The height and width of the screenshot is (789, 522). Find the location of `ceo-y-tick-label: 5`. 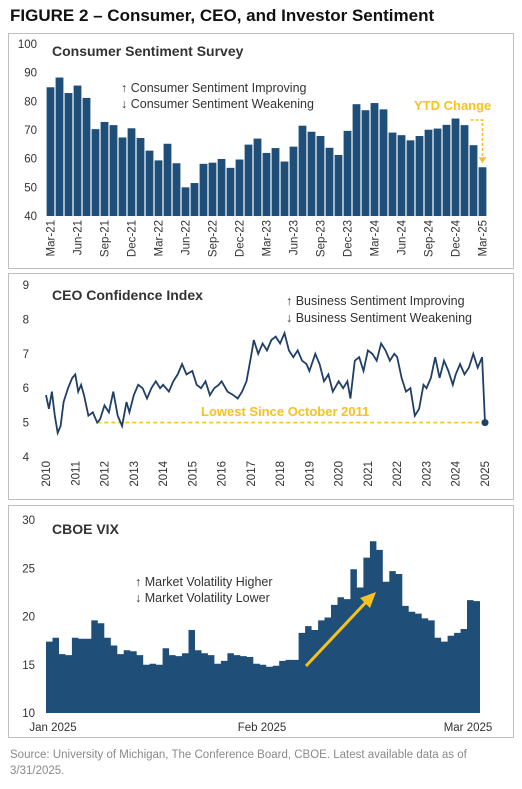

ceo-y-tick-label: 5 is located at coordinates (26, 424).